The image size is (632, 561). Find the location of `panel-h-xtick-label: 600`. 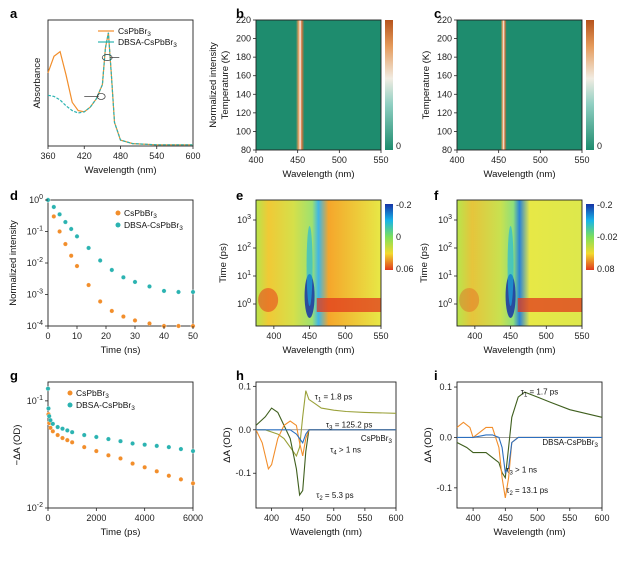

panel-h-xtick-label: 600 is located at coordinates (395, 518).